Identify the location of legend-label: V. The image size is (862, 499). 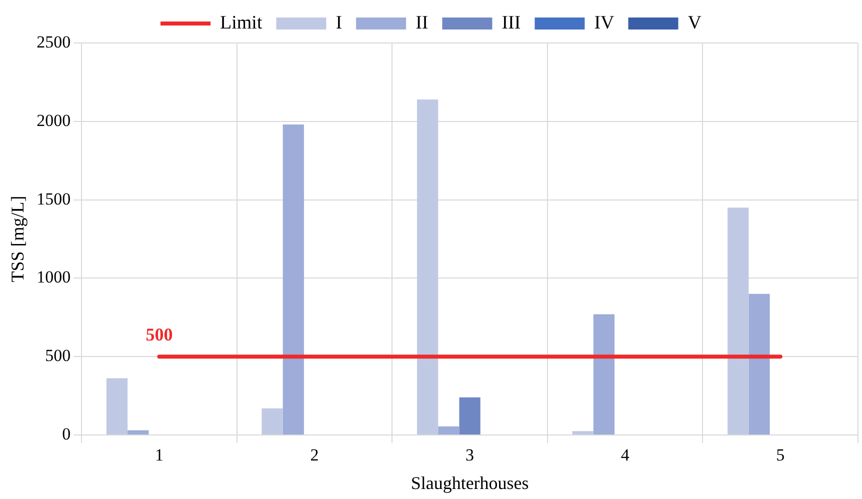
(695, 23).